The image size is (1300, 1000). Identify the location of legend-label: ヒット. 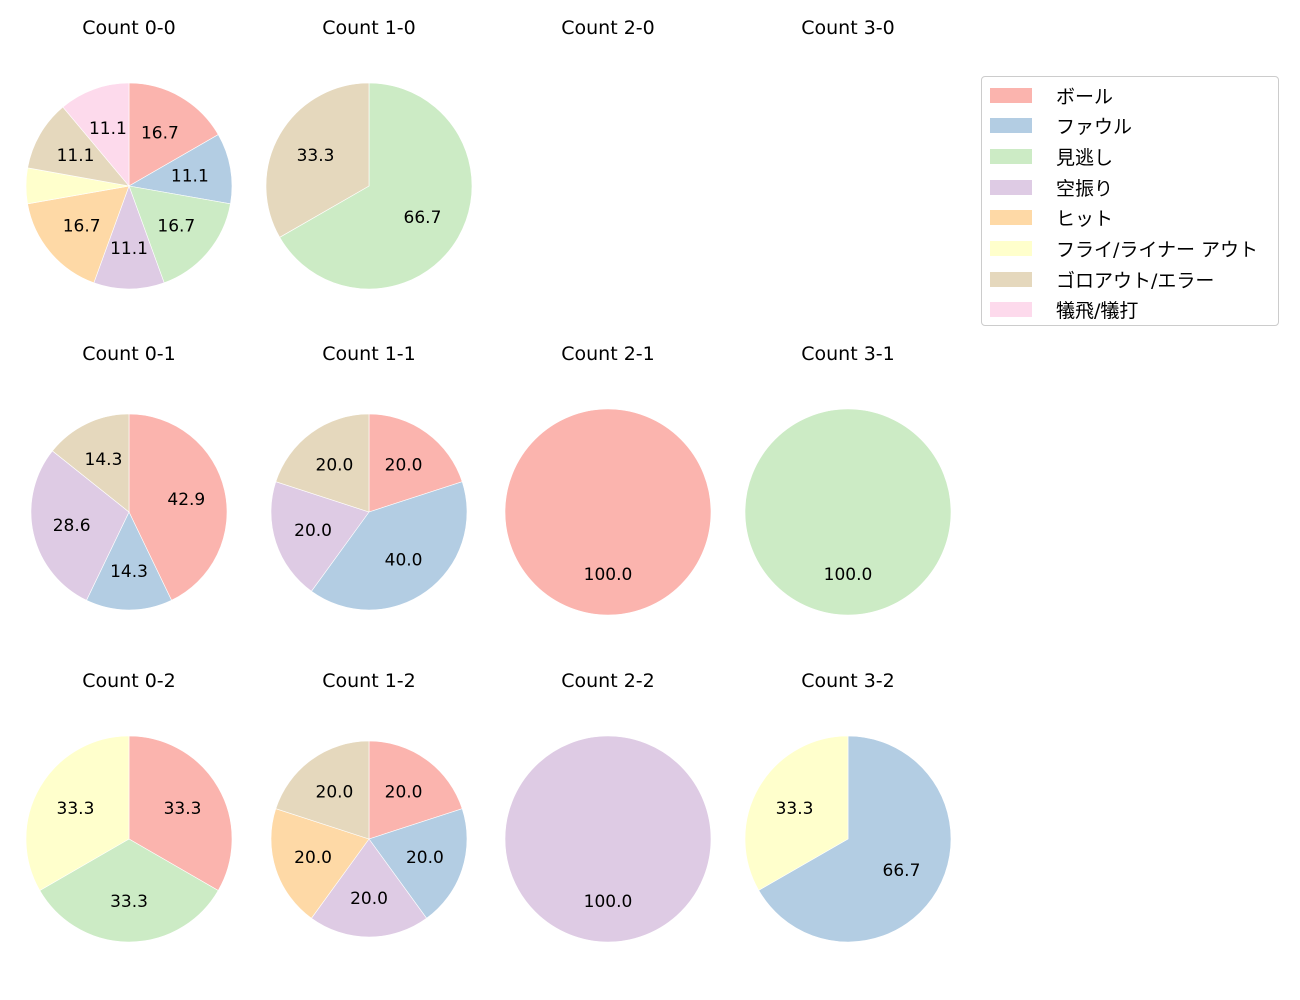
(1085, 219).